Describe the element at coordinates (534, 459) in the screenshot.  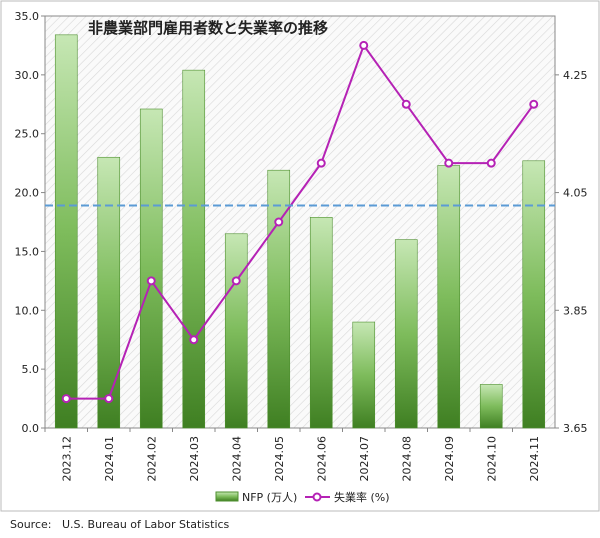
I see `x-tick-label: 2024.11` at that location.